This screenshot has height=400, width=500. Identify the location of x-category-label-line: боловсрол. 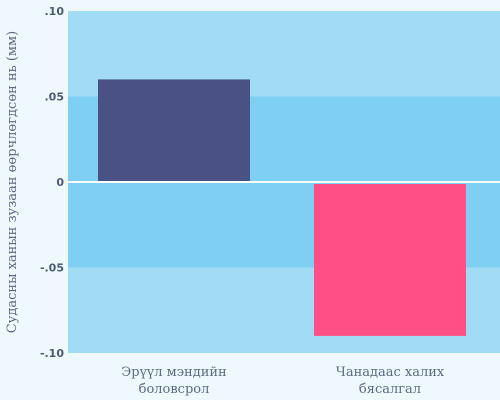
(174, 389).